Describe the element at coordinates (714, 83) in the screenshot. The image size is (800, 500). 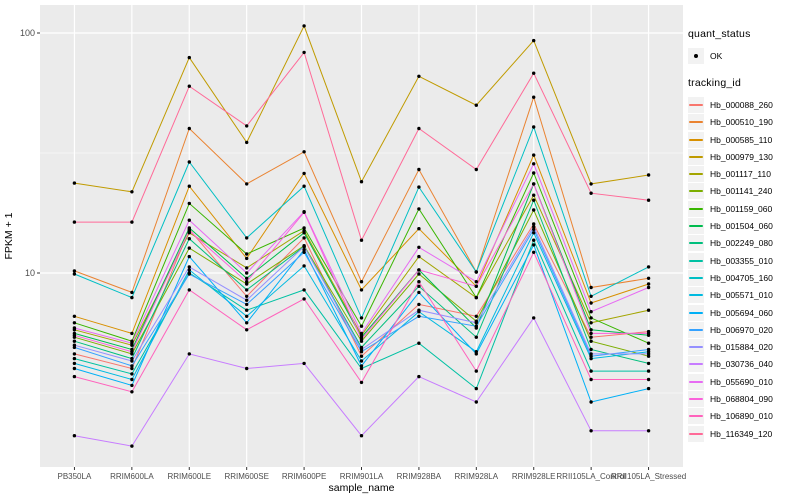
I see `legend-title-tracking-id: tracking_id` at that location.